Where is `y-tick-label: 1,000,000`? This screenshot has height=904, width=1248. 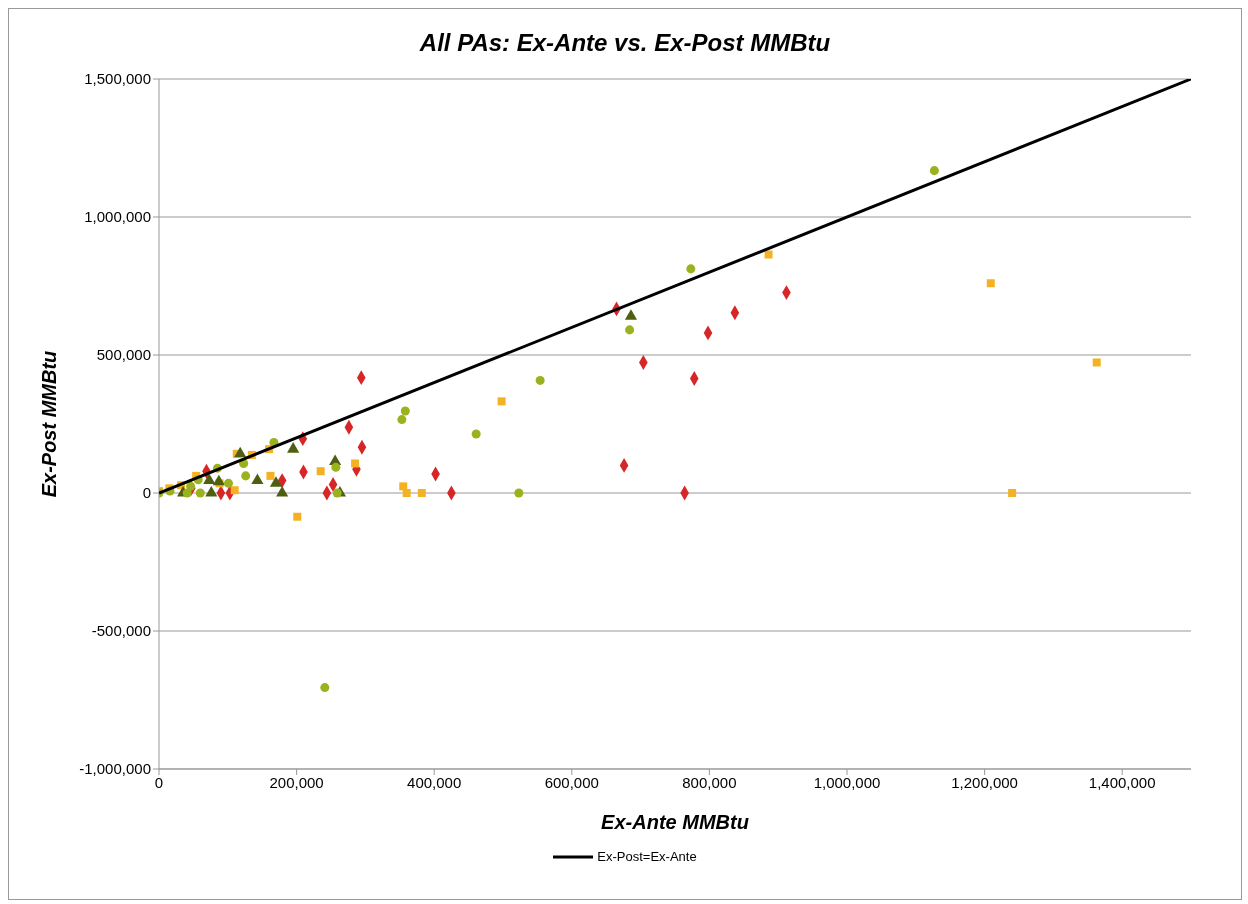
y-tick-label: 1,000,000 is located at coordinates (117, 217).